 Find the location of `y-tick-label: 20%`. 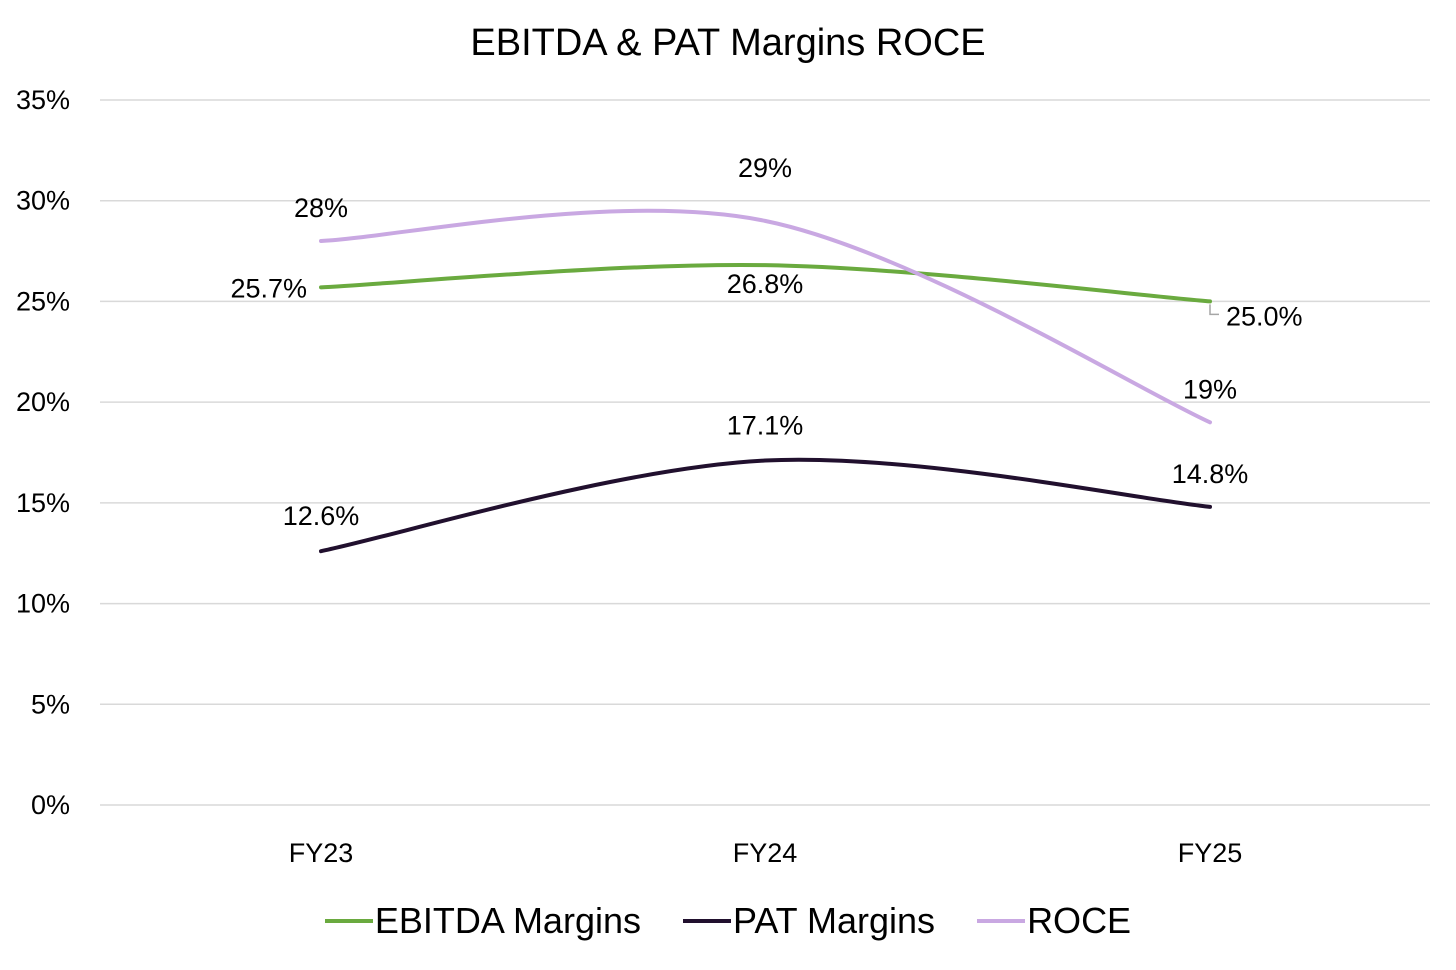

y-tick-label: 20% is located at coordinates (43, 402).